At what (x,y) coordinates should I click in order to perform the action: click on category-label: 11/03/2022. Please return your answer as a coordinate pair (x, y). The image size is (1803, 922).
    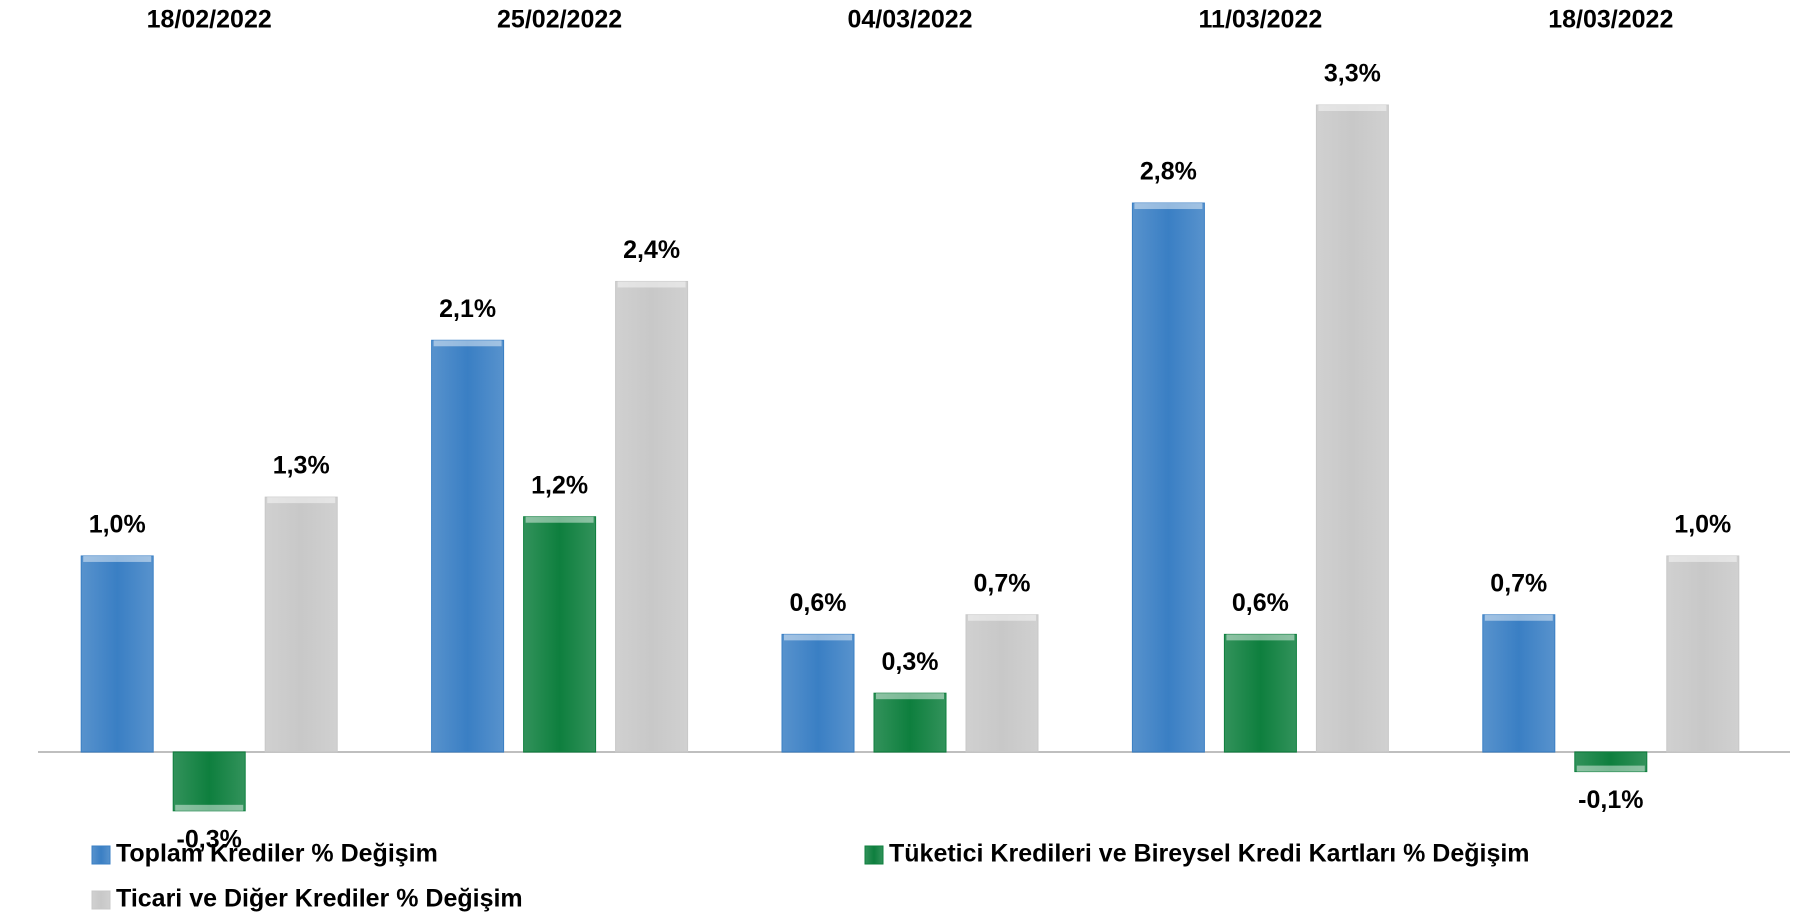
    Looking at the image, I should click on (1261, 20).